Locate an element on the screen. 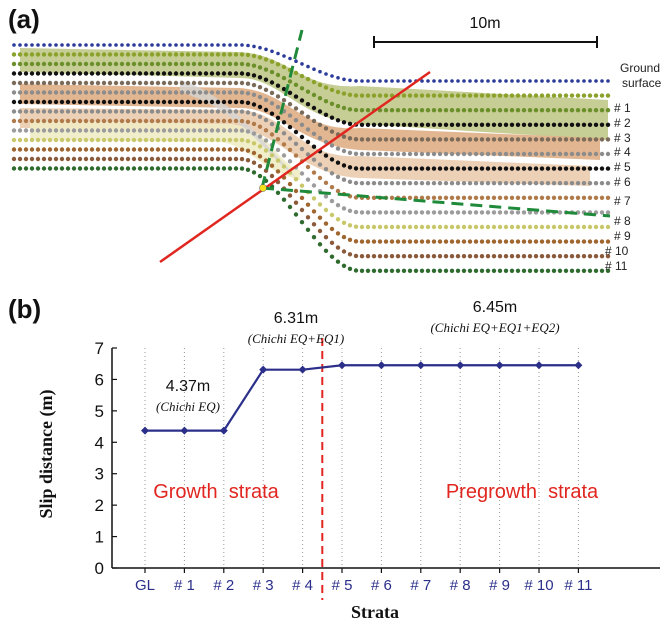  y-tick-label: 5 is located at coordinates (99, 411).